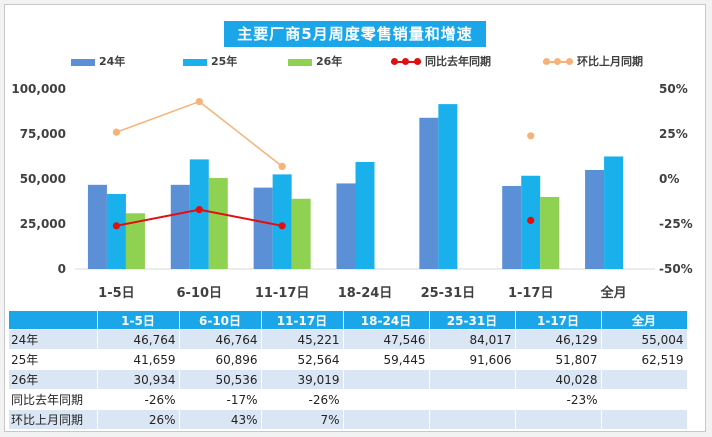 The height and width of the screenshot is (437, 712). What do you see at coordinates (302, 359) in the screenshot?
I see `table-cell: 52,564` at bounding box center [302, 359].